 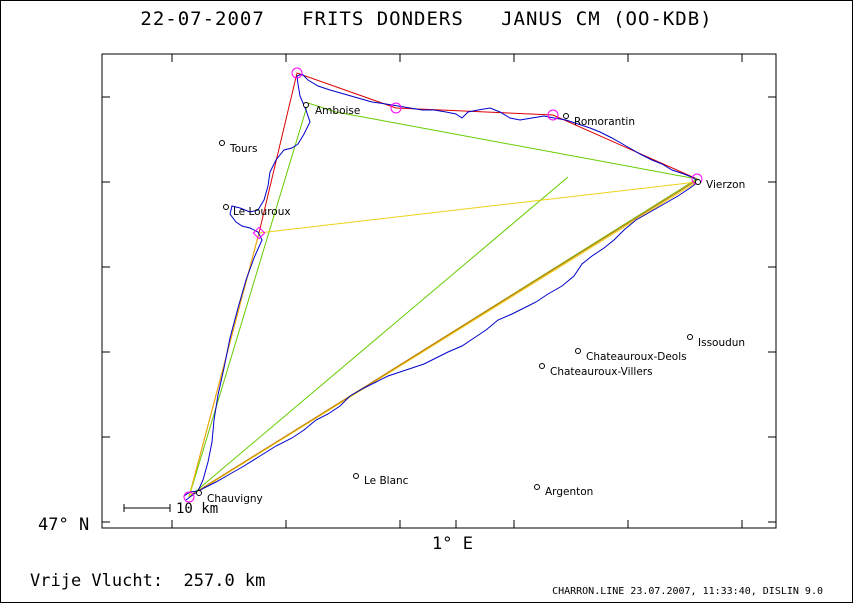 I want to click on place-label-chauvigny: Chauvigny, so click(x=235, y=499).